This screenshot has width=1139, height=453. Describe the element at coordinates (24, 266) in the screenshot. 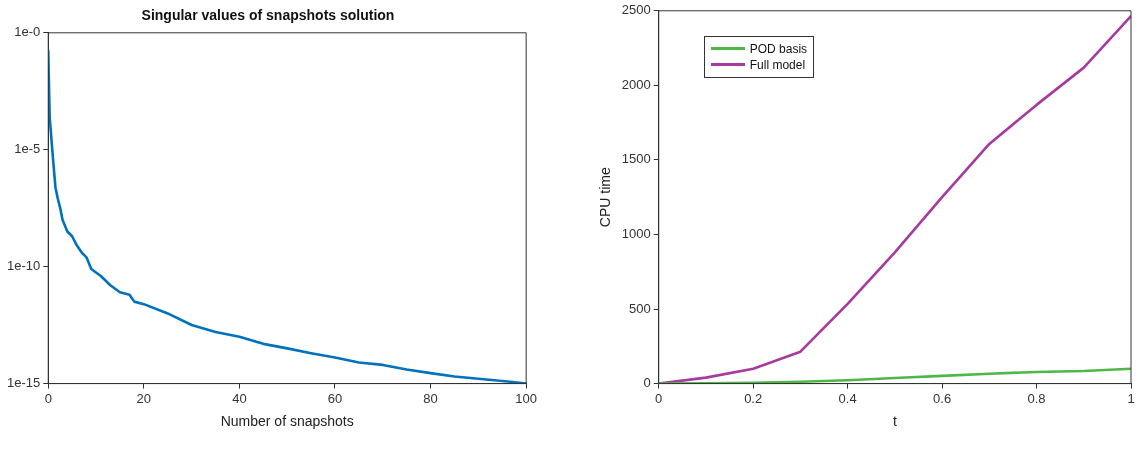

I see `y-tick-label: 1e-10` at that location.